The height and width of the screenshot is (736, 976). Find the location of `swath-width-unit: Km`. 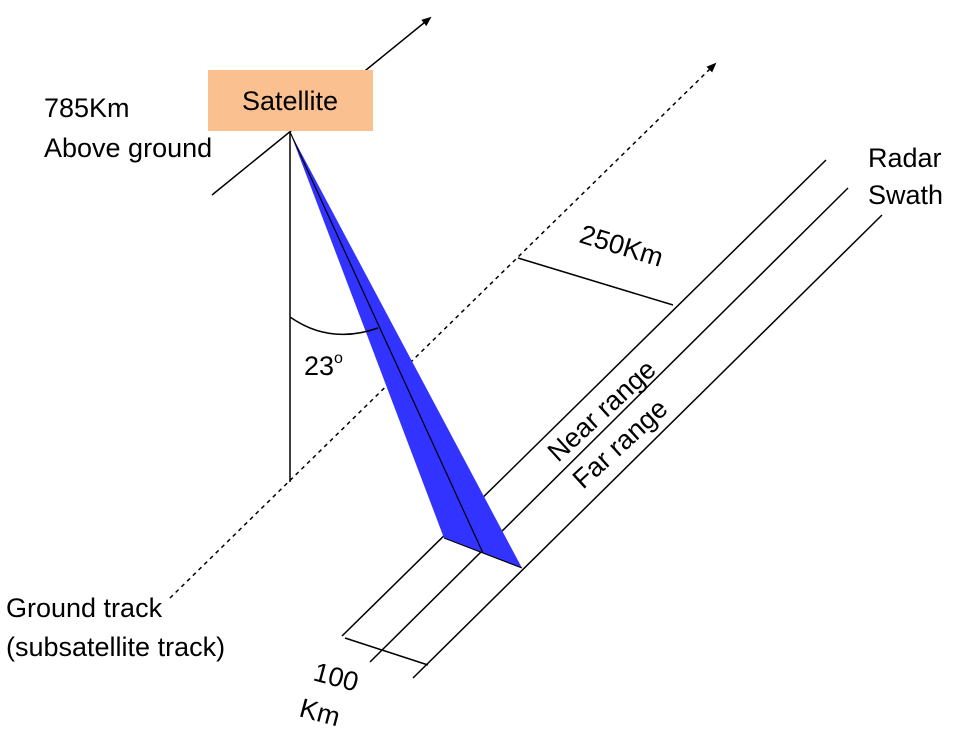

swath-width-unit: Km is located at coordinates (319, 712).